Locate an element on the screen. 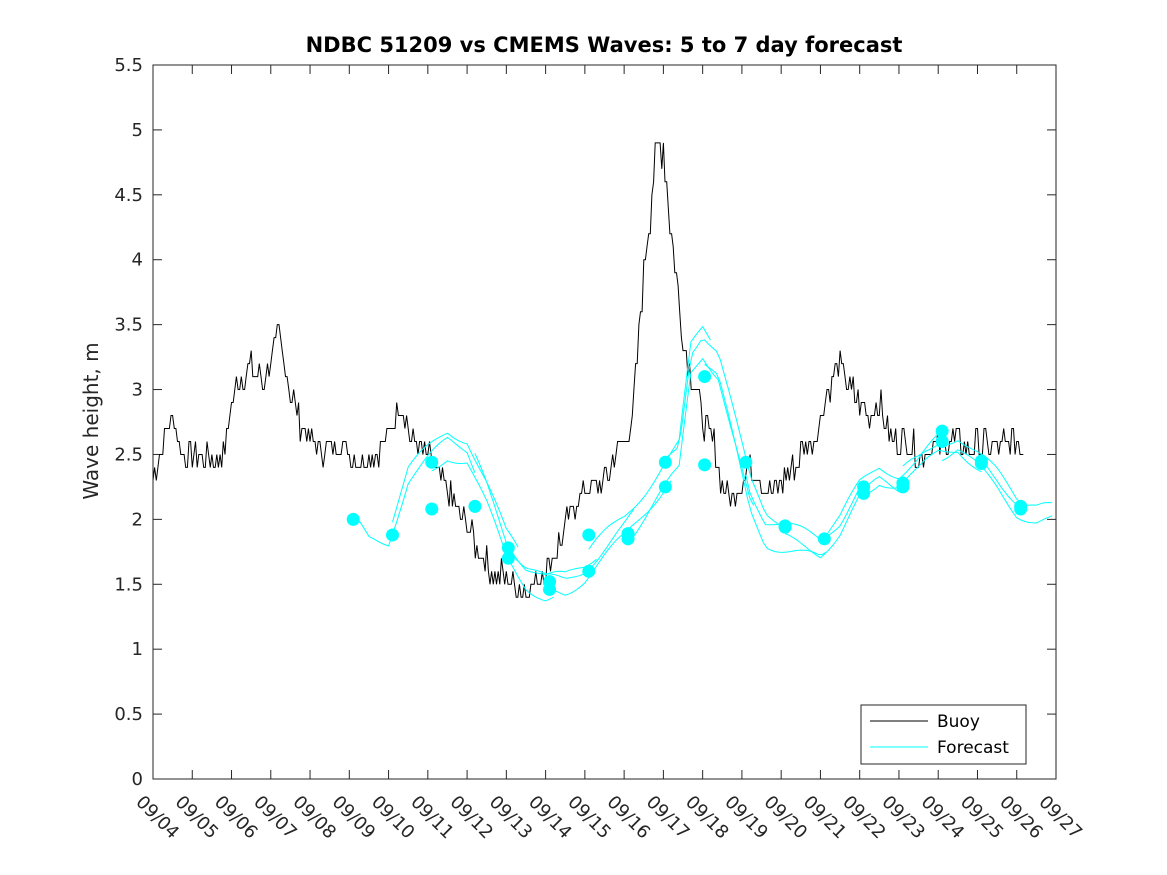  y-tick-label: 3.5 is located at coordinates (128, 325).